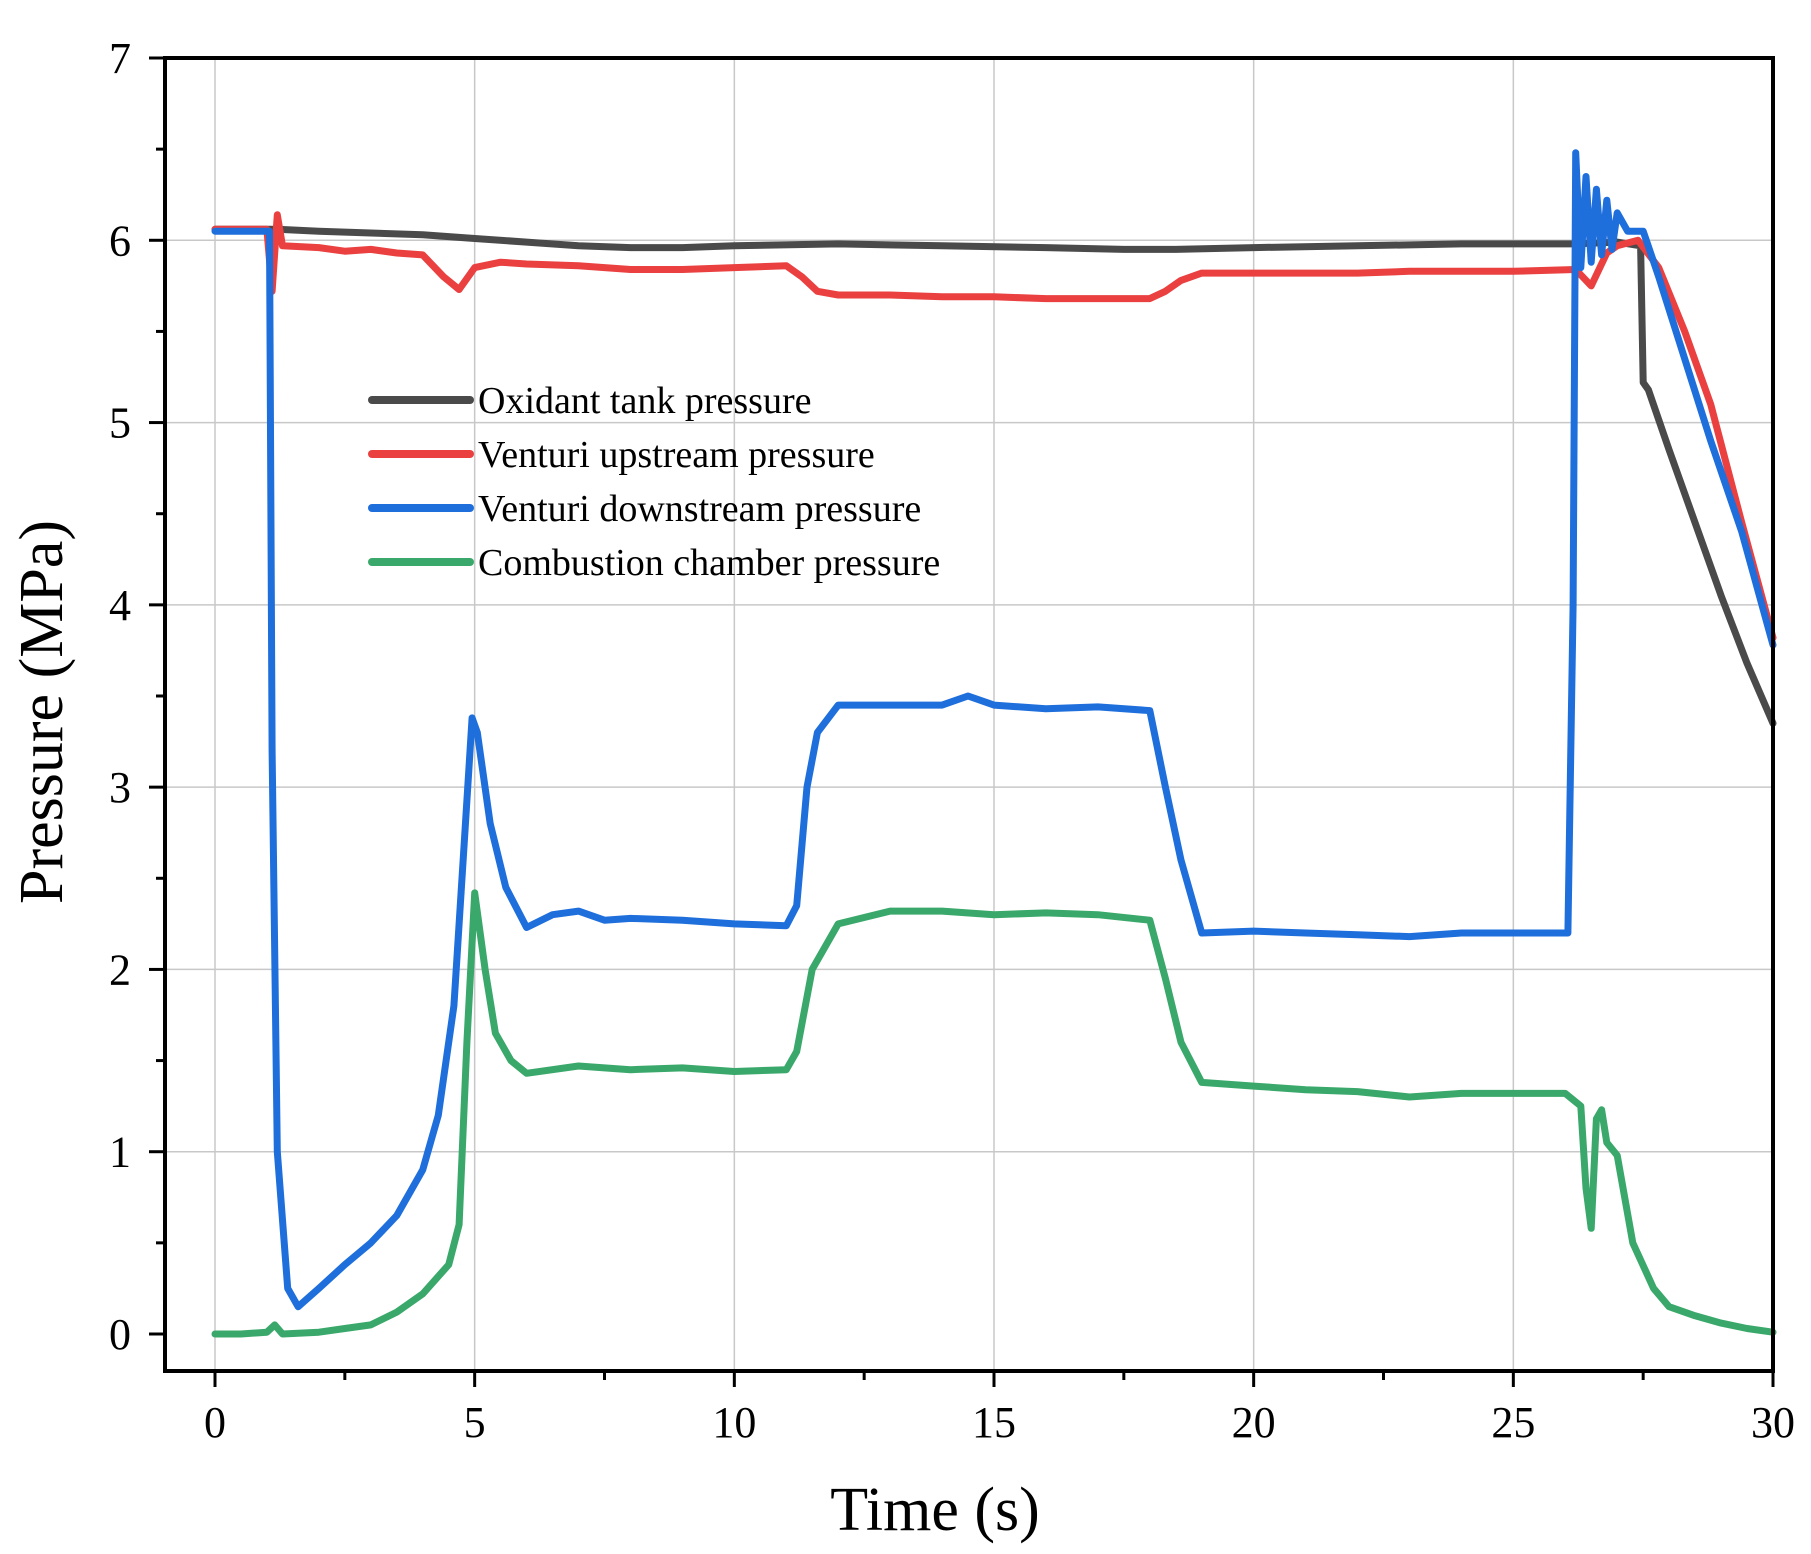 This screenshot has width=1811, height=1554. Describe the element at coordinates (475, 1422) in the screenshot. I see `x-tick-label: 5` at that location.